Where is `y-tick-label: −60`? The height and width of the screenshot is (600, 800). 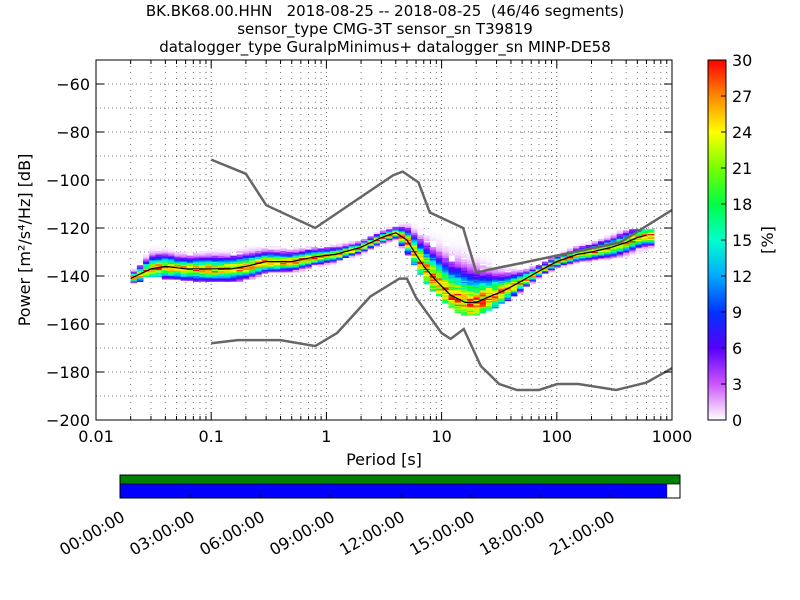 y-tick-label: −60 is located at coordinates (73, 84).